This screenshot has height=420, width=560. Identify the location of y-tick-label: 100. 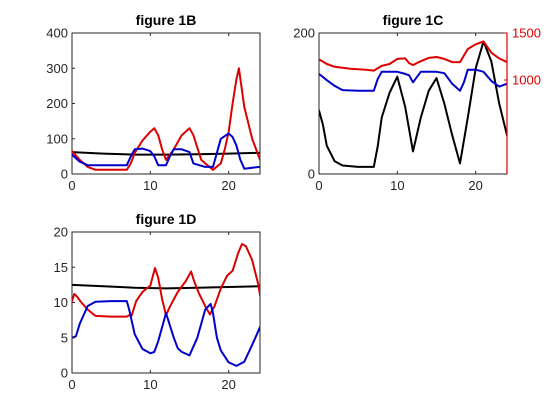
(57, 138).